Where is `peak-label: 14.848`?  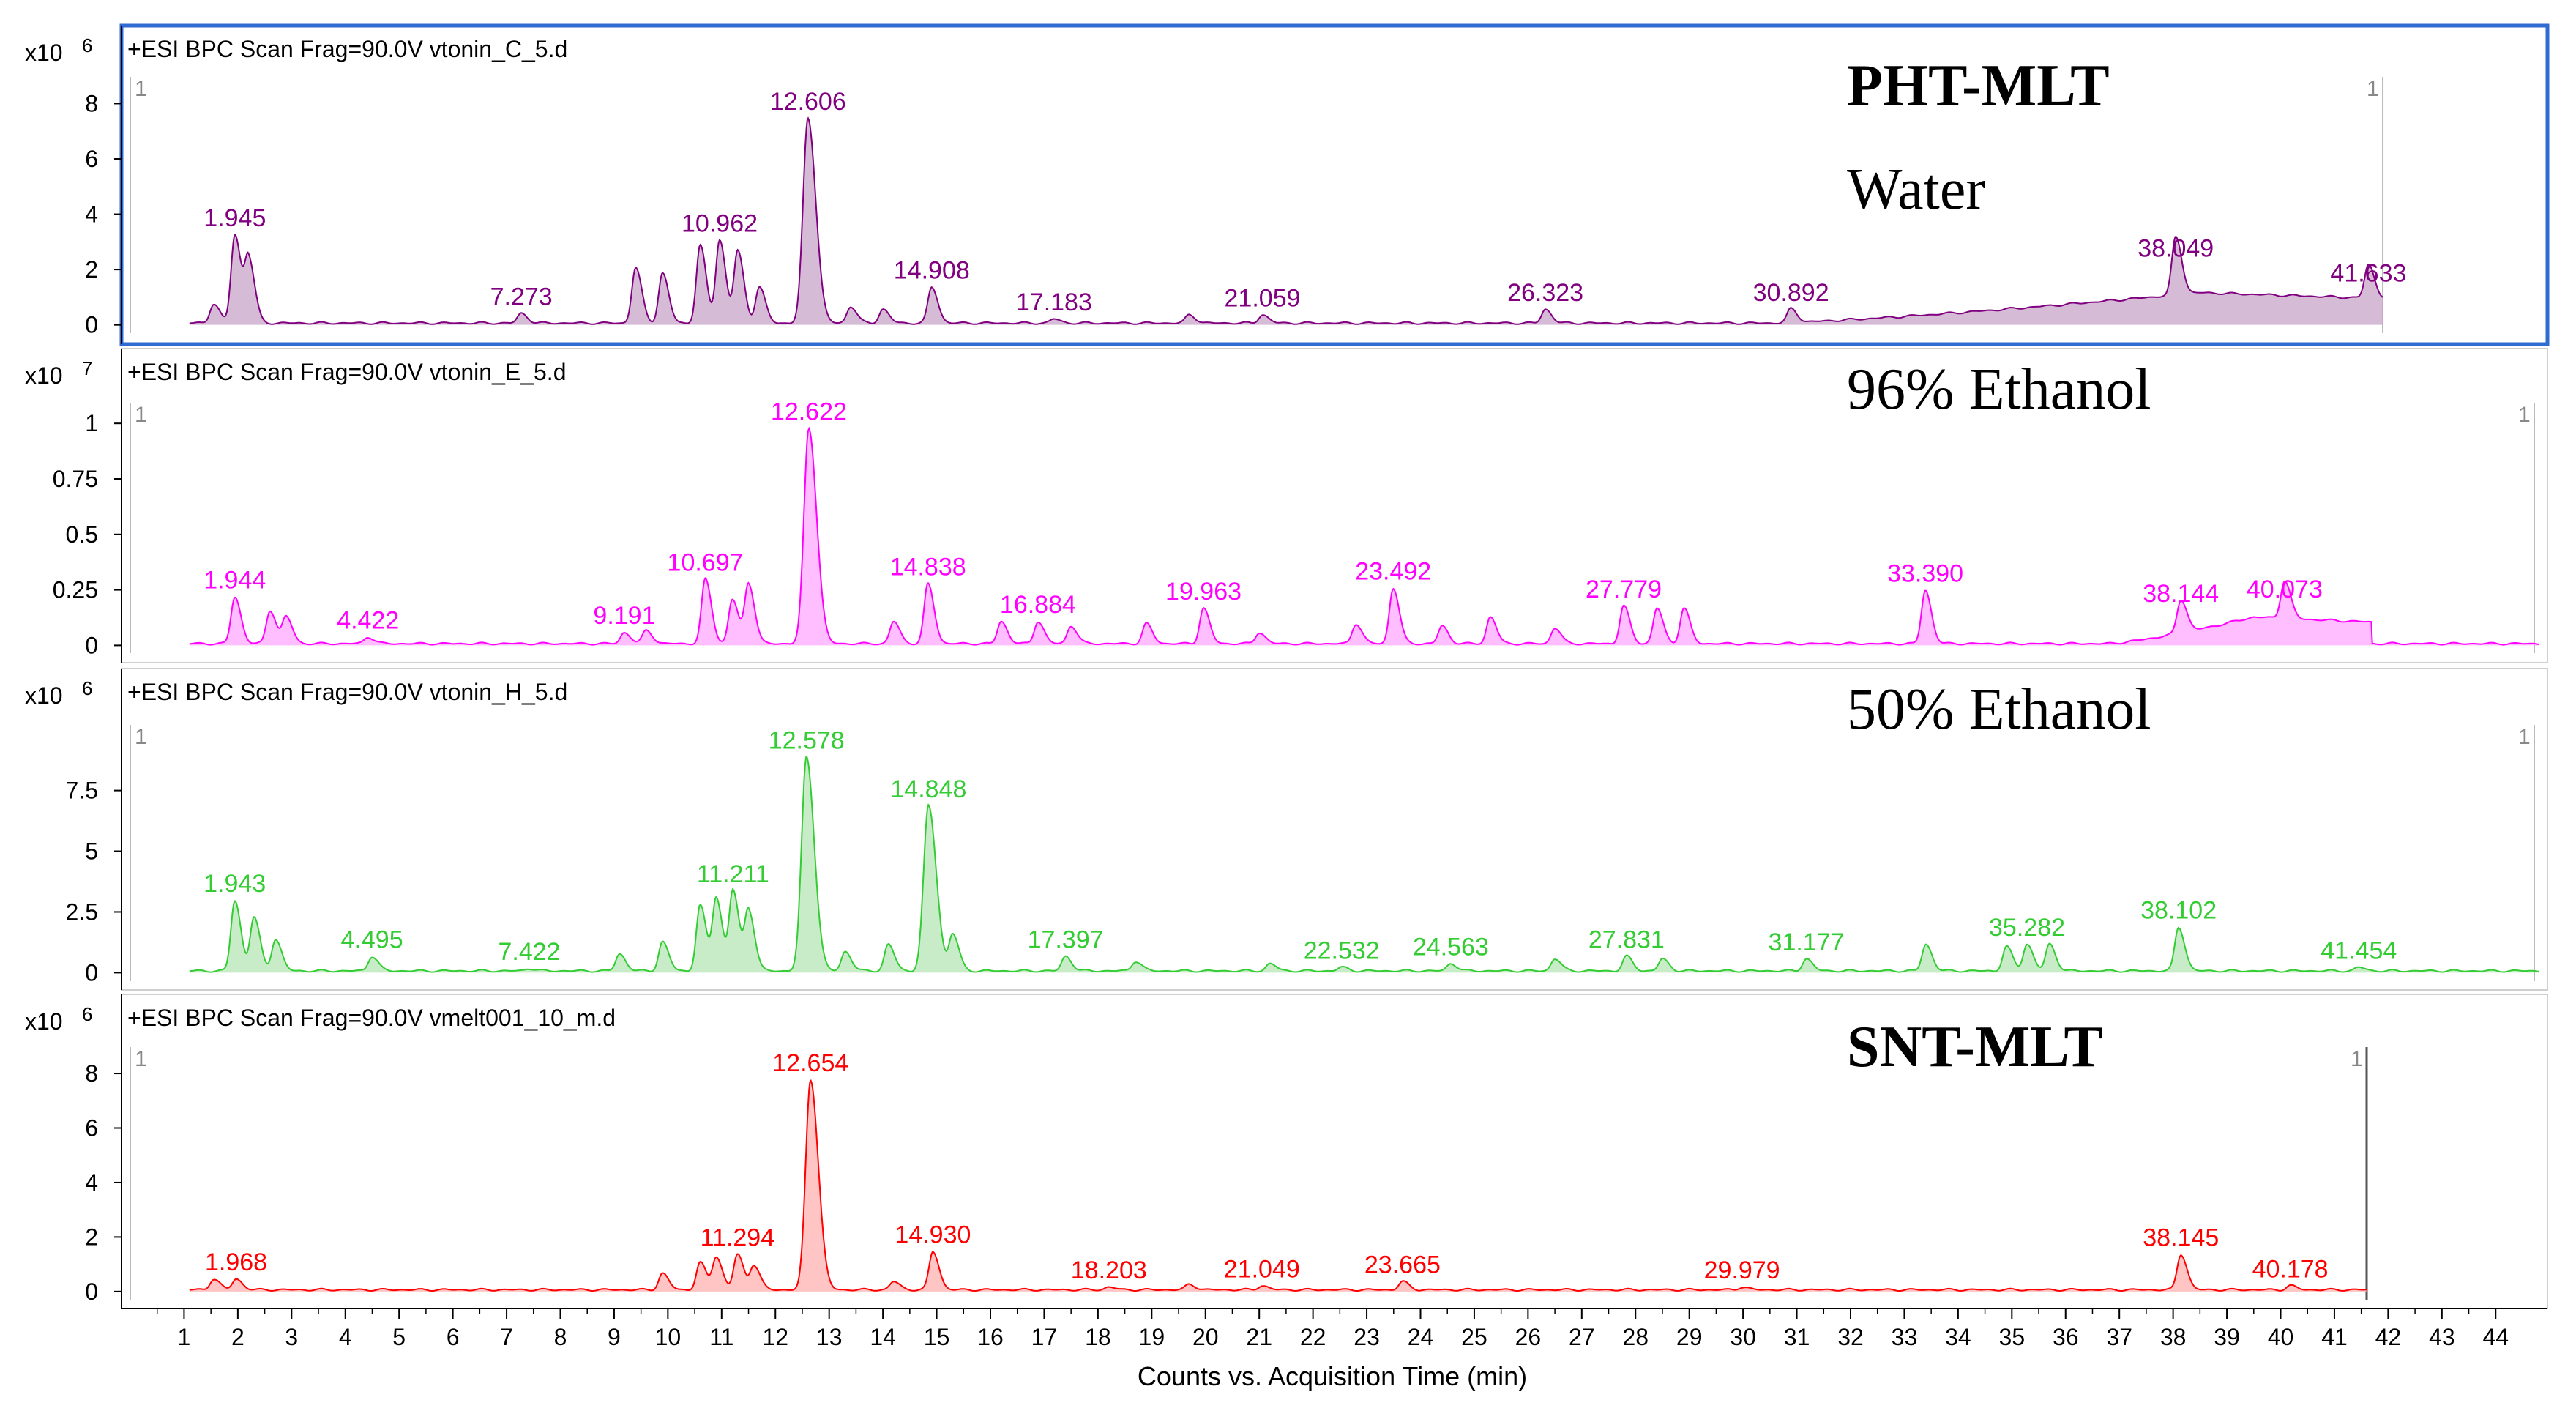
peak-label: 14.848 is located at coordinates (928, 789).